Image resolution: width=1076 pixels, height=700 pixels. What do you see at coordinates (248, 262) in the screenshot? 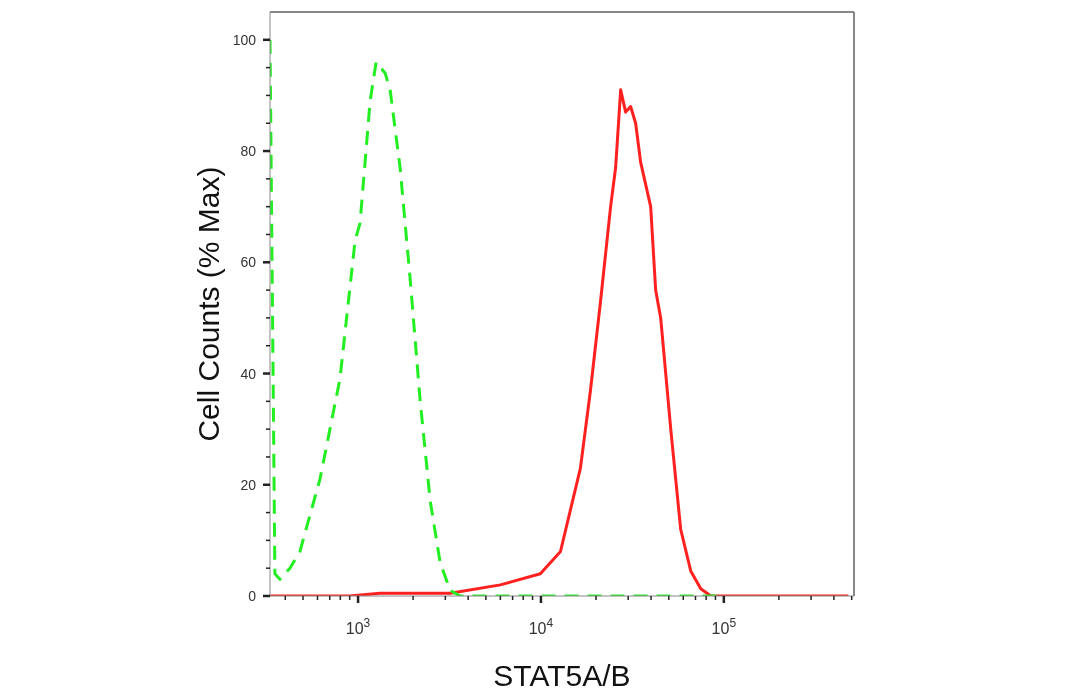
I see `y-tick-label: 60` at bounding box center [248, 262].